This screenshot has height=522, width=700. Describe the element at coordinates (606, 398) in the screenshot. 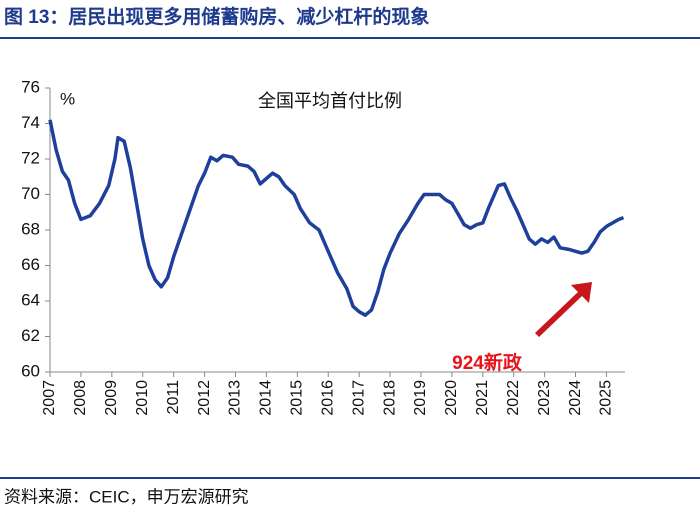

I see `x-tick-label: 2025` at that location.